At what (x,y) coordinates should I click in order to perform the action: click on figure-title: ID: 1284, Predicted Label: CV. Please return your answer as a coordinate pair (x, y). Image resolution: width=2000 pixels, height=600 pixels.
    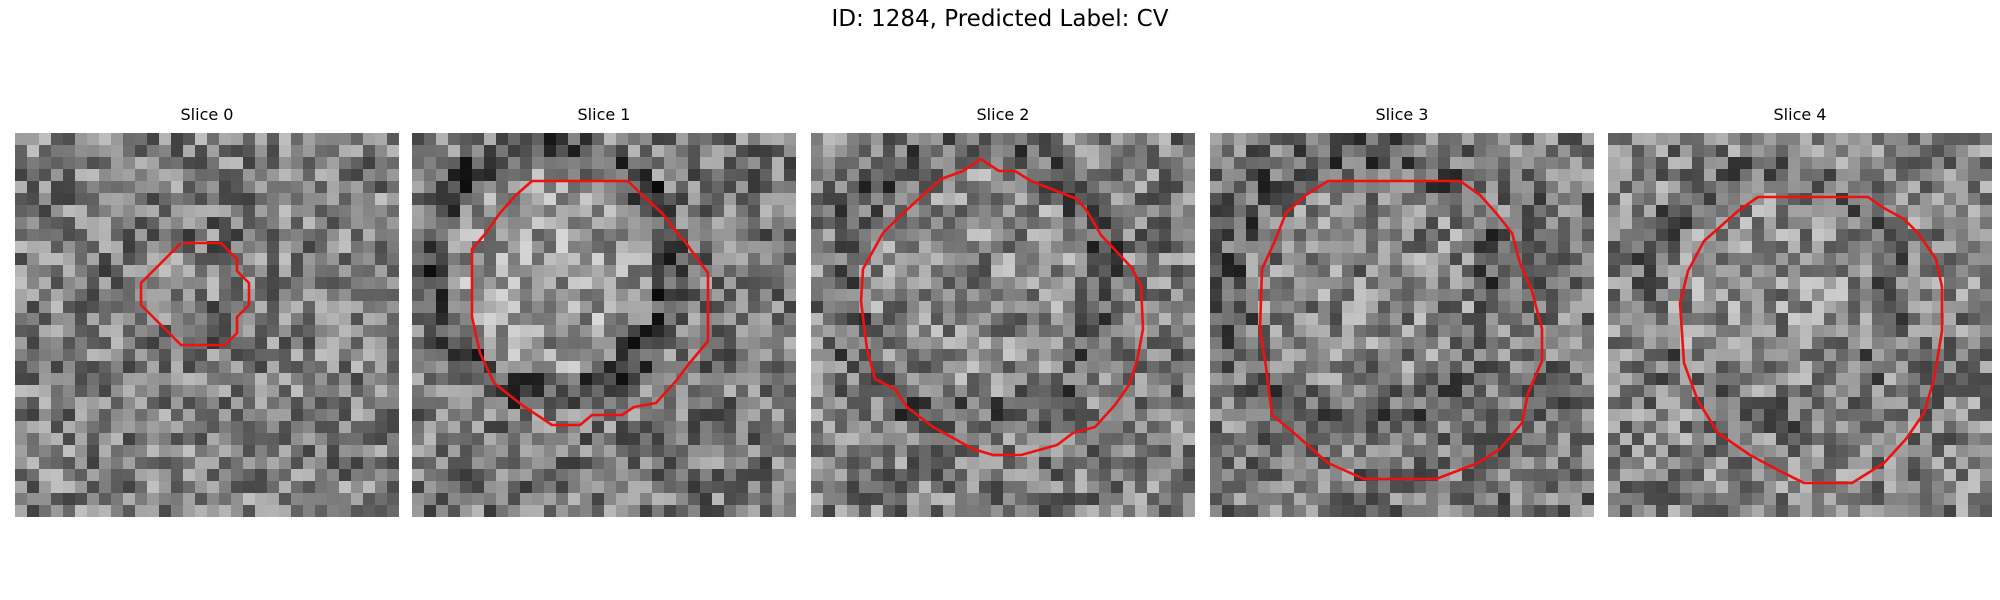
    Looking at the image, I should click on (1000, 19).